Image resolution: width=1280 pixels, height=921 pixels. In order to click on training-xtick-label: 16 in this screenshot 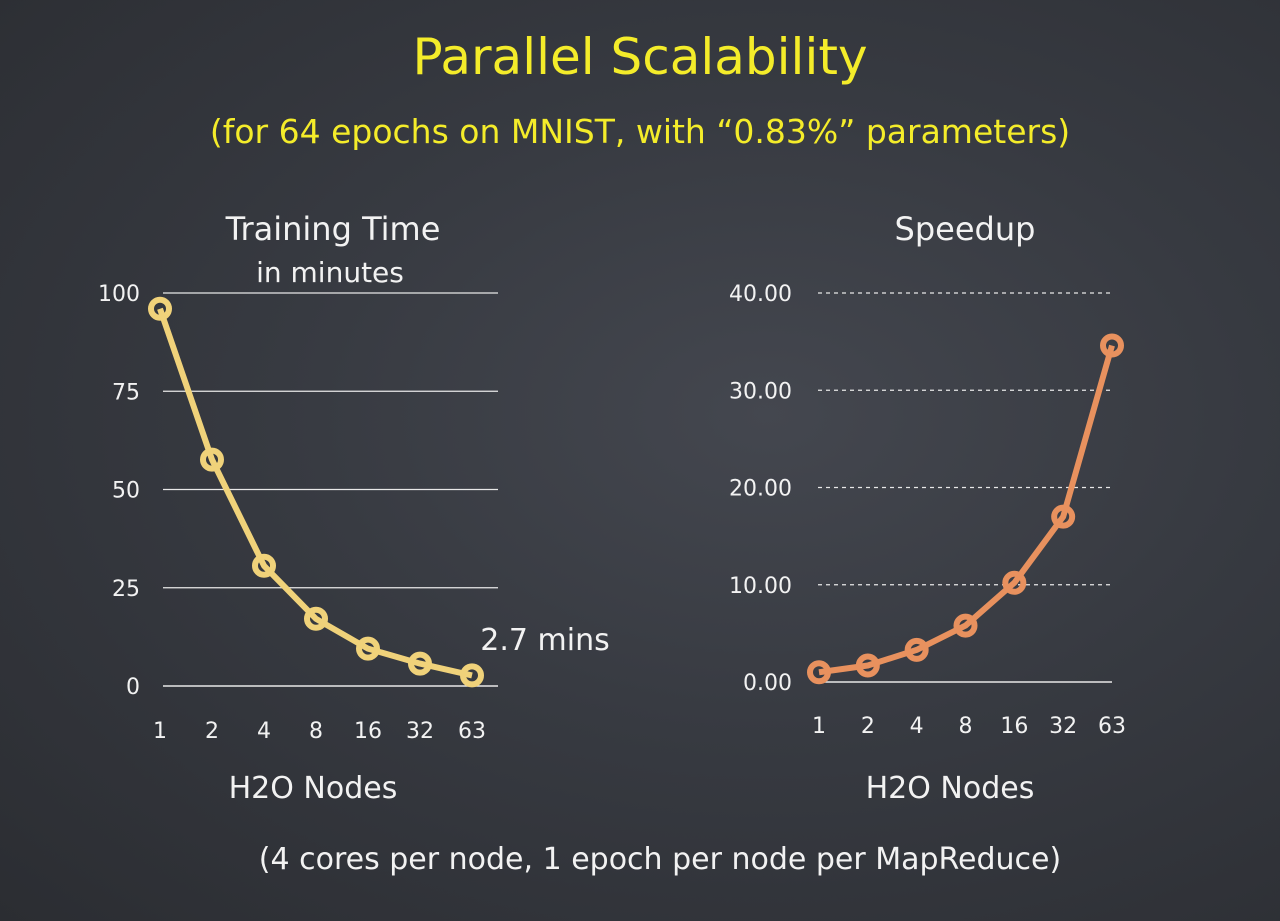, I will do `click(368, 731)`.